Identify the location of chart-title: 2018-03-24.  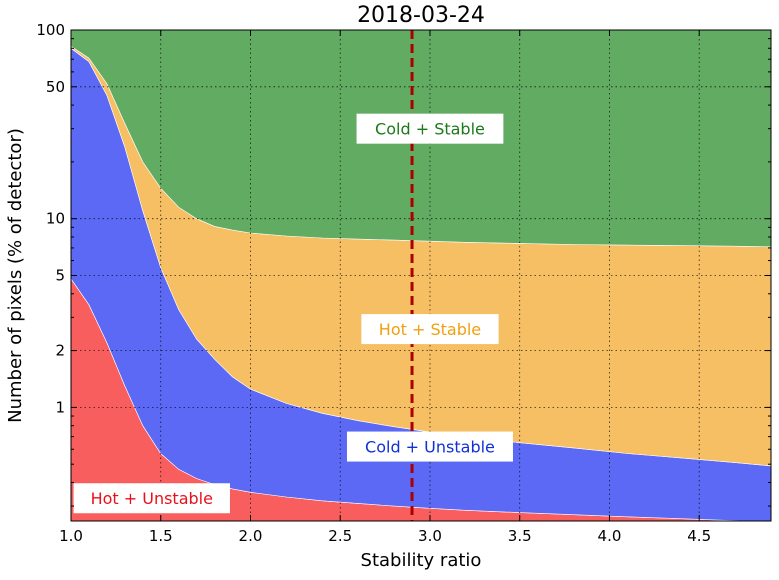
(421, 15).